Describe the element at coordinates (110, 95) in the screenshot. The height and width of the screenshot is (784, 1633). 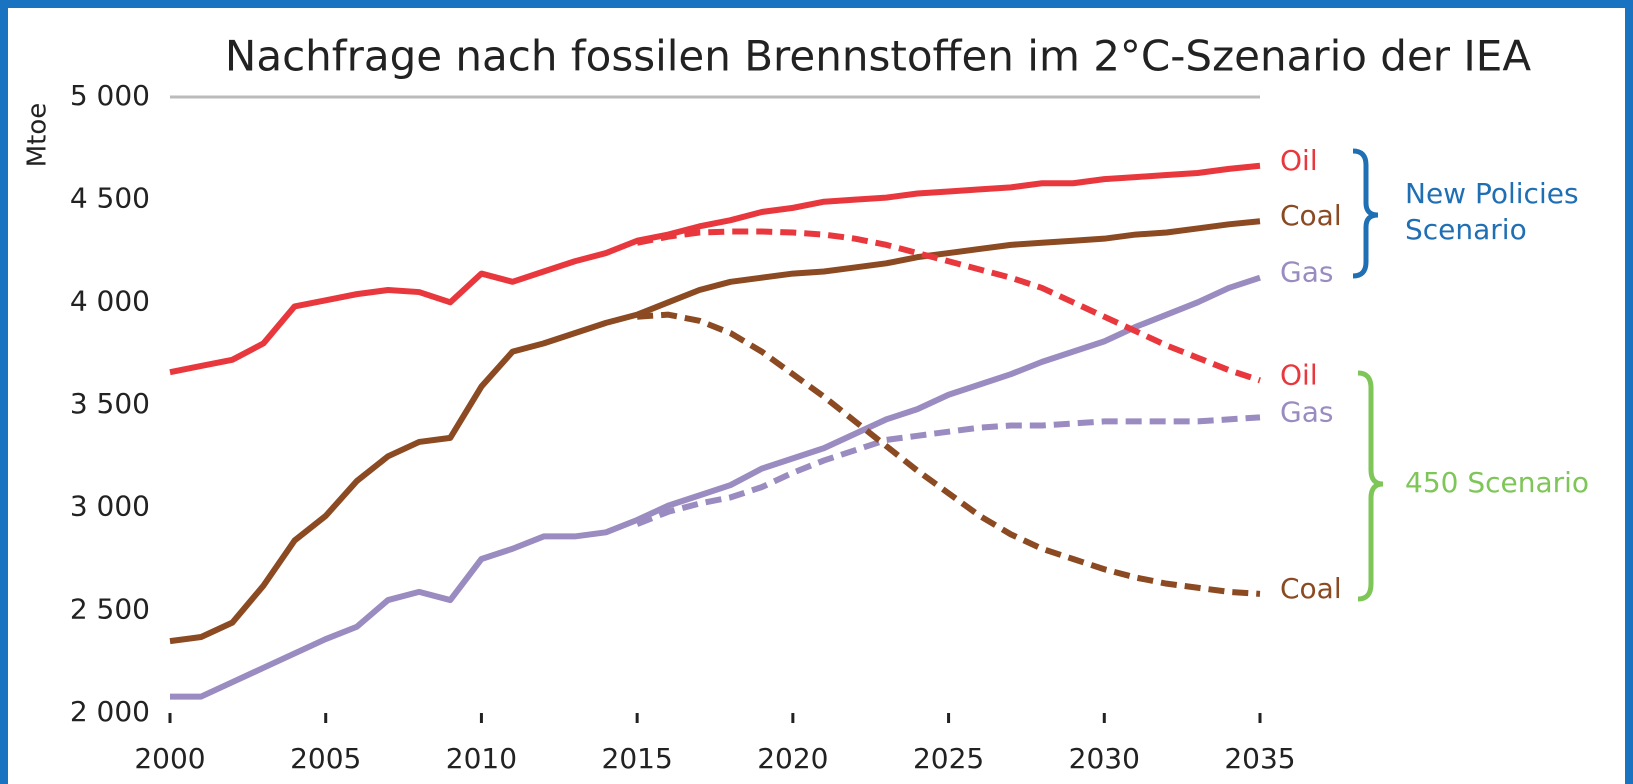
I see `y-tick-label: 5 000` at that location.